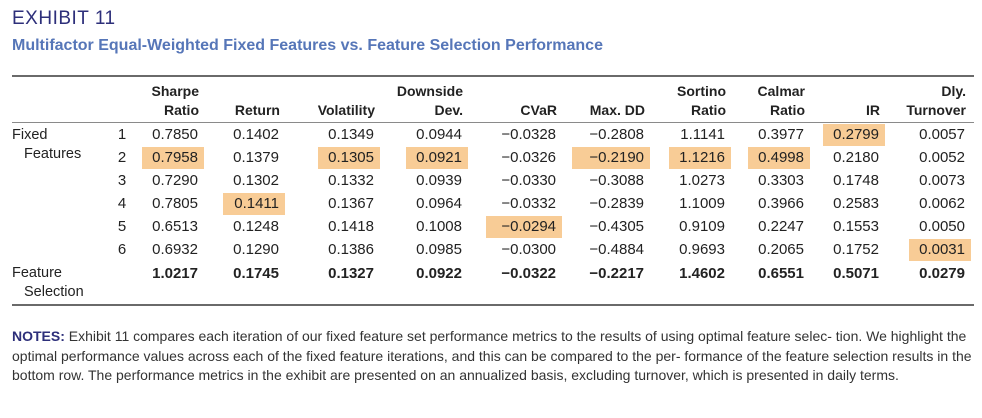 The height and width of the screenshot is (418, 982). I want to click on table-cell: 0.0985, so click(439, 249).